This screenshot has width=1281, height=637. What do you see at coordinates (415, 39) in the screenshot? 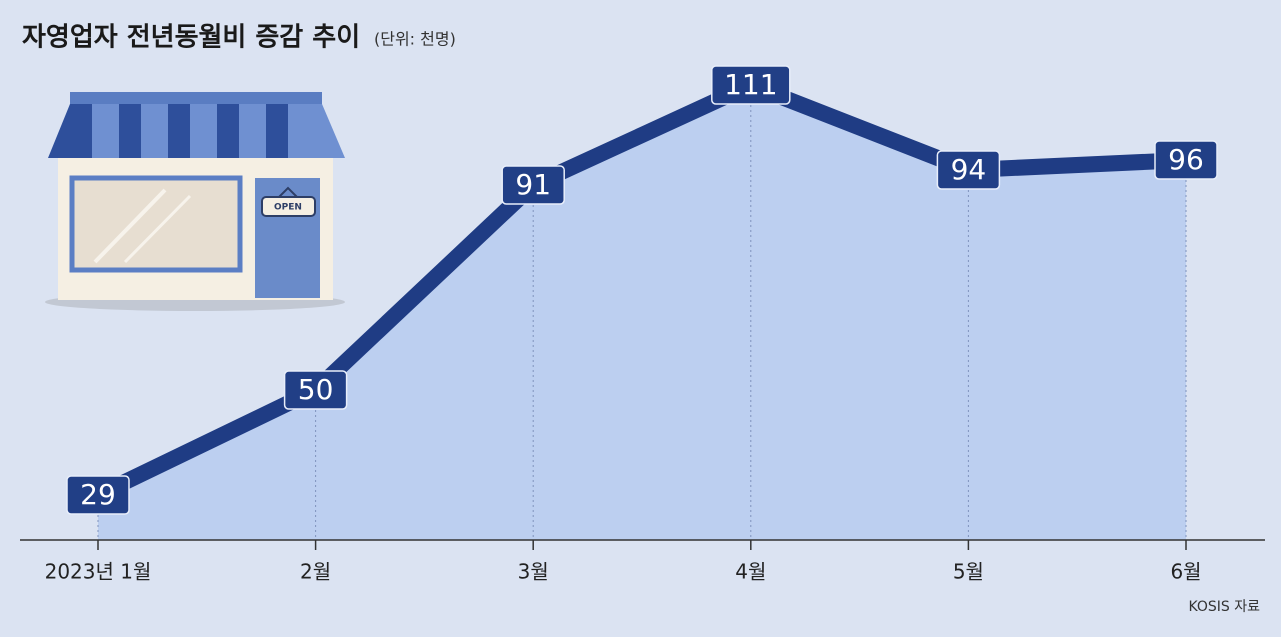
I see `chart-subtitle: (단위: 천명)` at bounding box center [415, 39].